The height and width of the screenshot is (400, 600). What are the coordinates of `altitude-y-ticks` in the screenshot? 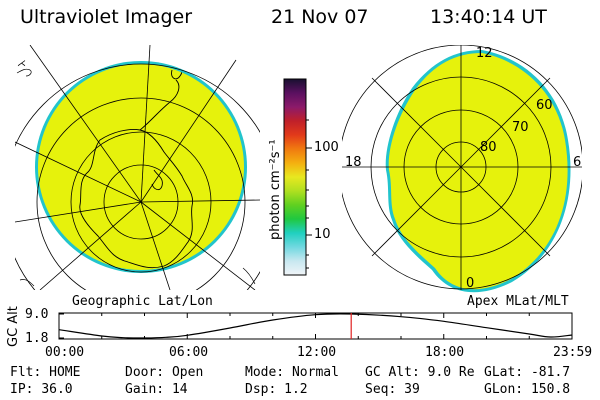 It's located at (61, 326).